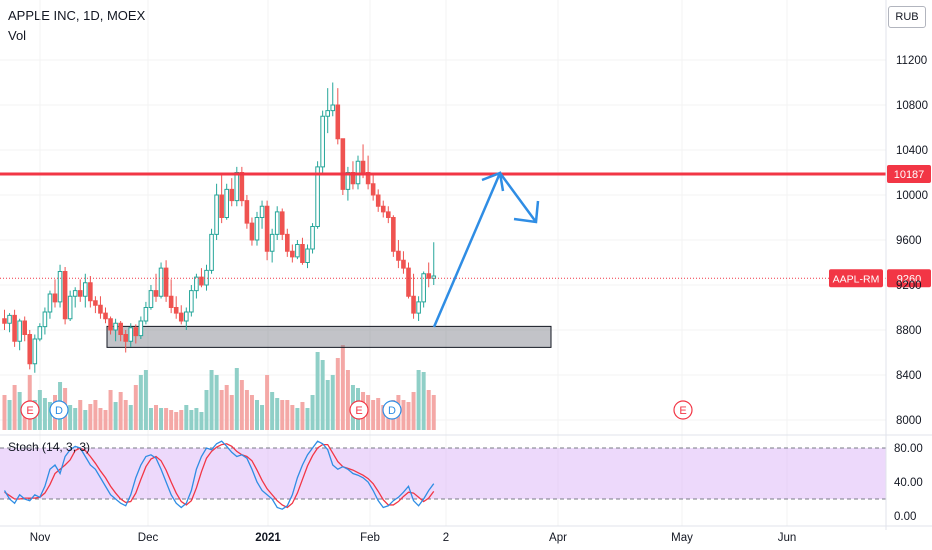 The width and height of the screenshot is (932, 550). I want to click on symbol-badge, so click(856, 278).